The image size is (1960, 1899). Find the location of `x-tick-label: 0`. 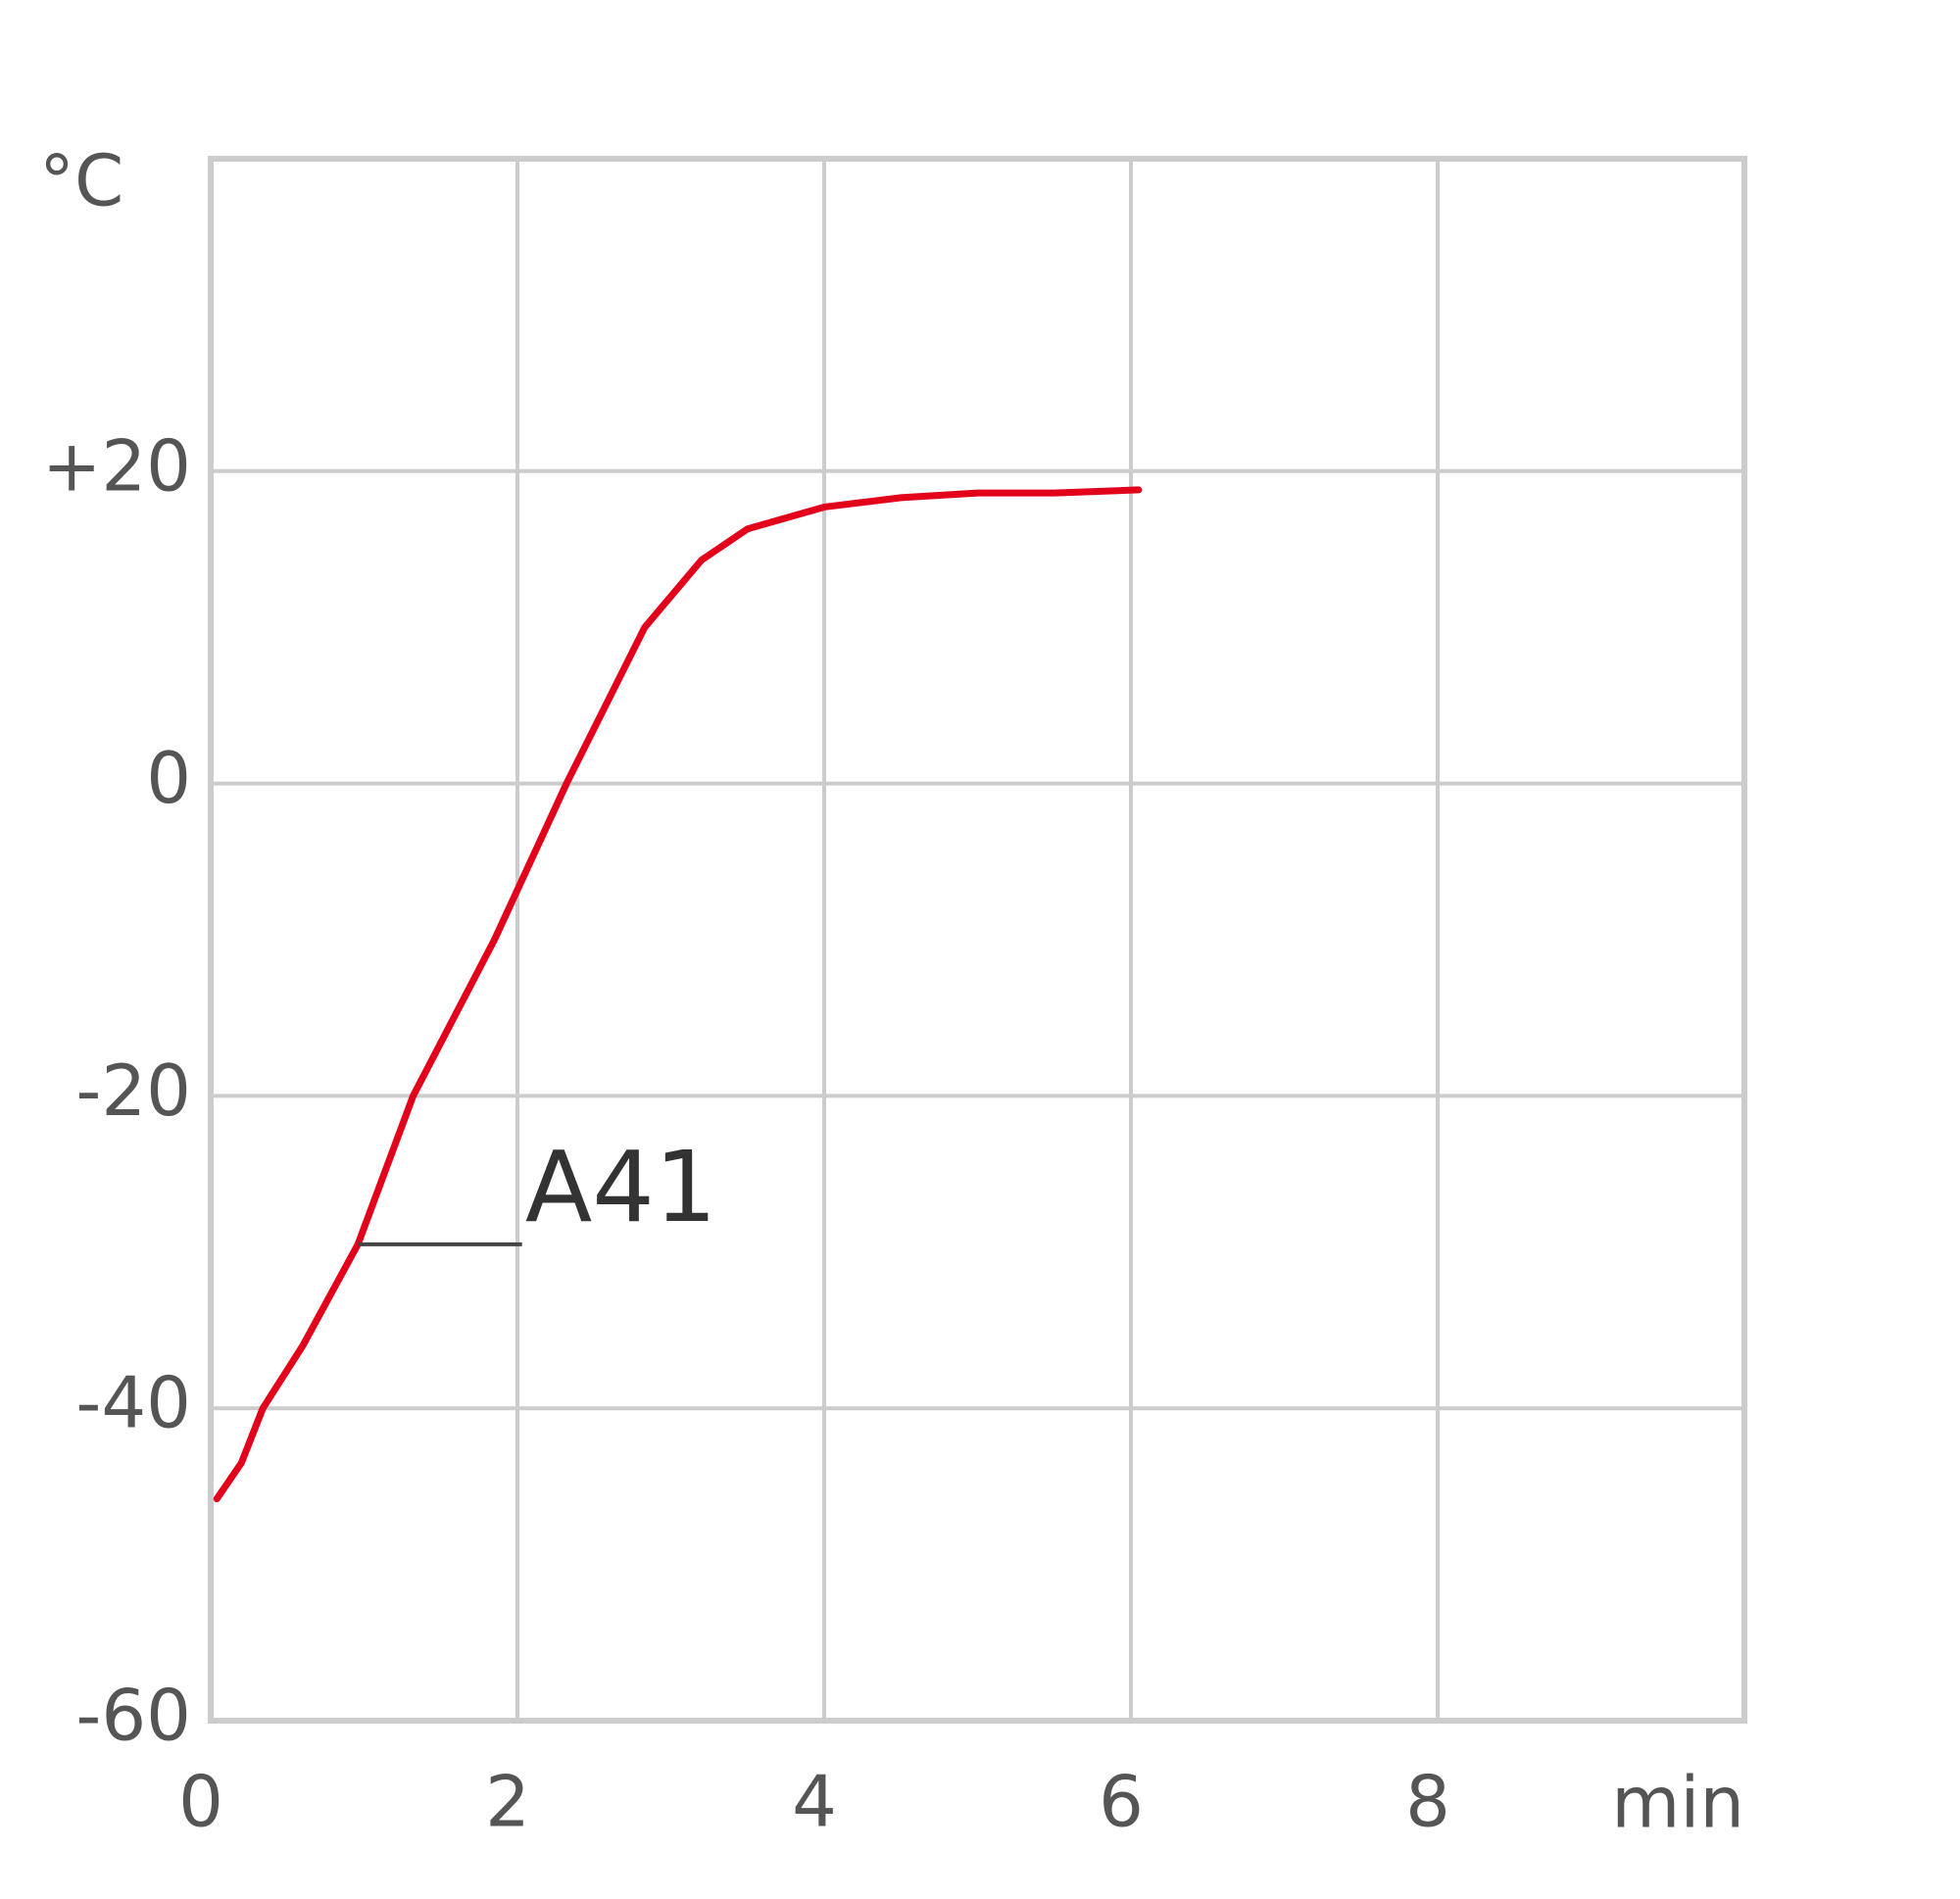

x-tick-label: 0 is located at coordinates (200, 1802).